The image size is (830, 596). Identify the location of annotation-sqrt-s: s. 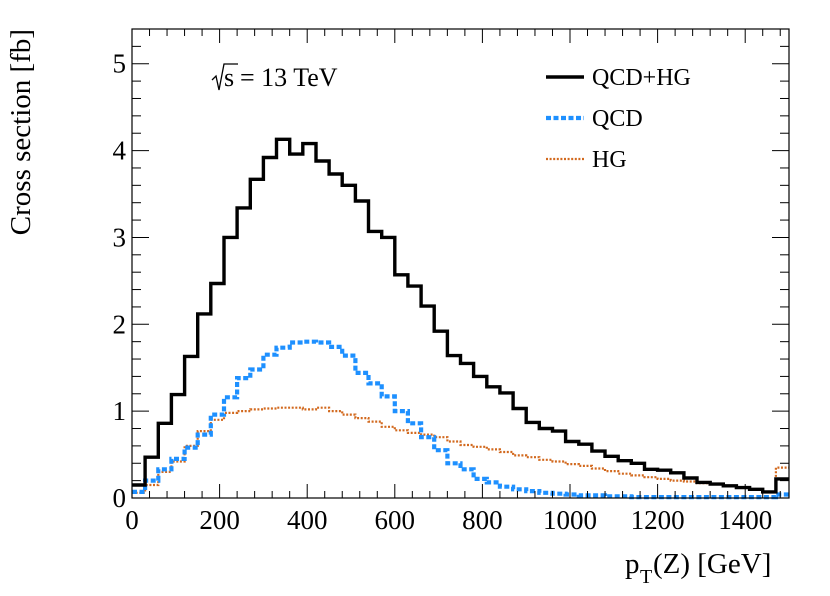
(229, 77).